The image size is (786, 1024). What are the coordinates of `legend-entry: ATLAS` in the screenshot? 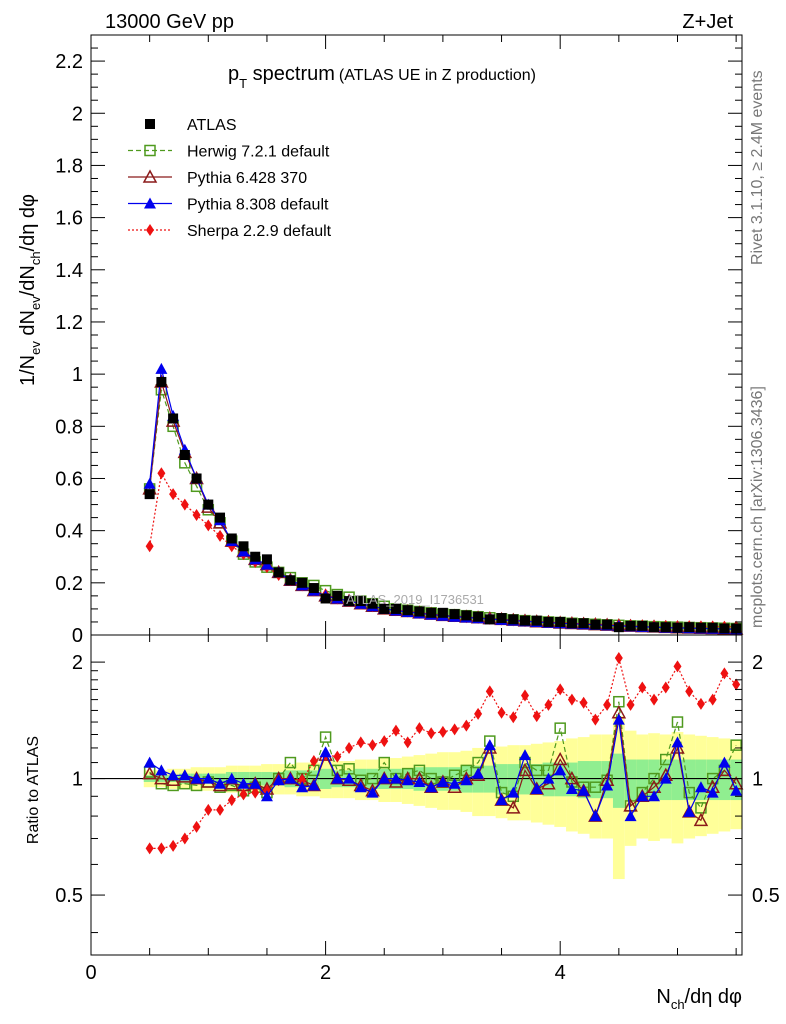 It's located at (191, 125).